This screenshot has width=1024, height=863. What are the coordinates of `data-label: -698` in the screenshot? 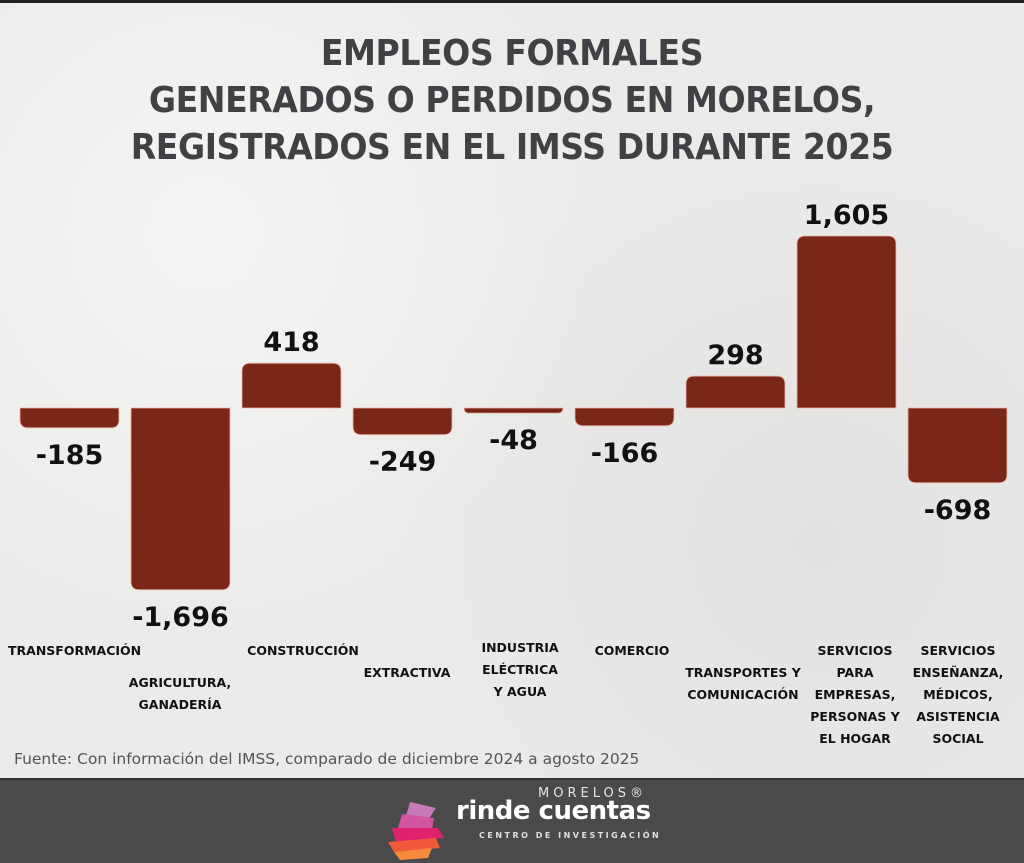 It's located at (958, 510).